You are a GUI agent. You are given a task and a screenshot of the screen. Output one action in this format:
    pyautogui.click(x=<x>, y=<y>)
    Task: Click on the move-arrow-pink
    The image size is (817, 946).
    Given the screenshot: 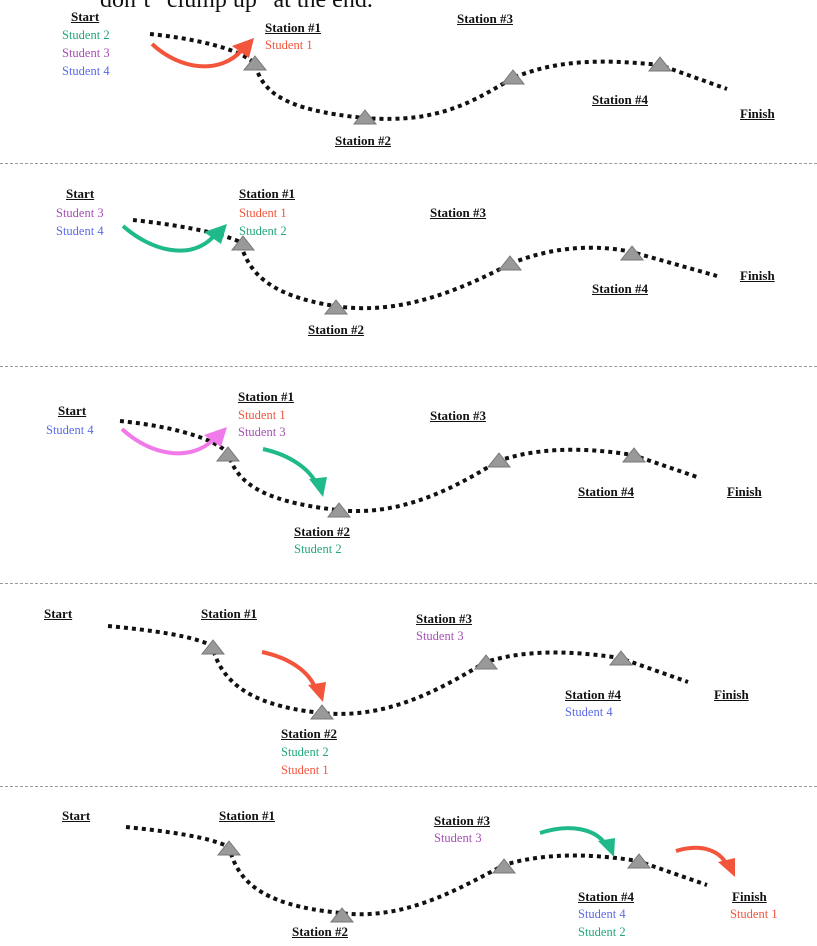 What is the action you would take?
    pyautogui.click(x=168, y=441)
    